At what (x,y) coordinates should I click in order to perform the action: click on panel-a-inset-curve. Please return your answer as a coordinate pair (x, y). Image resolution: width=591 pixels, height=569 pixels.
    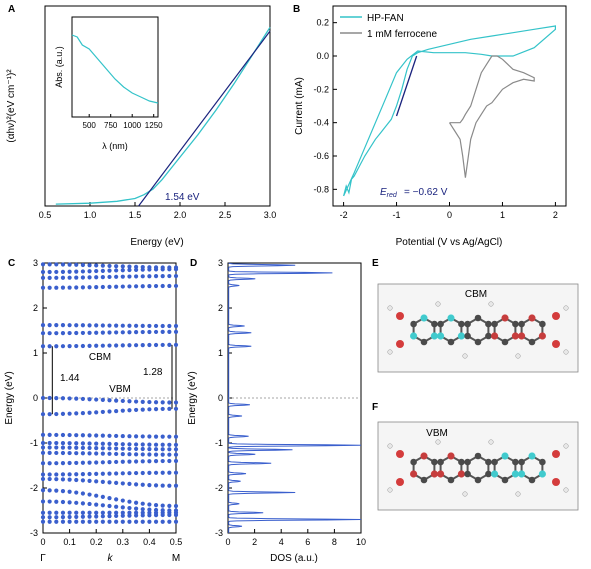
    Looking at the image, I should click on (115, 69).